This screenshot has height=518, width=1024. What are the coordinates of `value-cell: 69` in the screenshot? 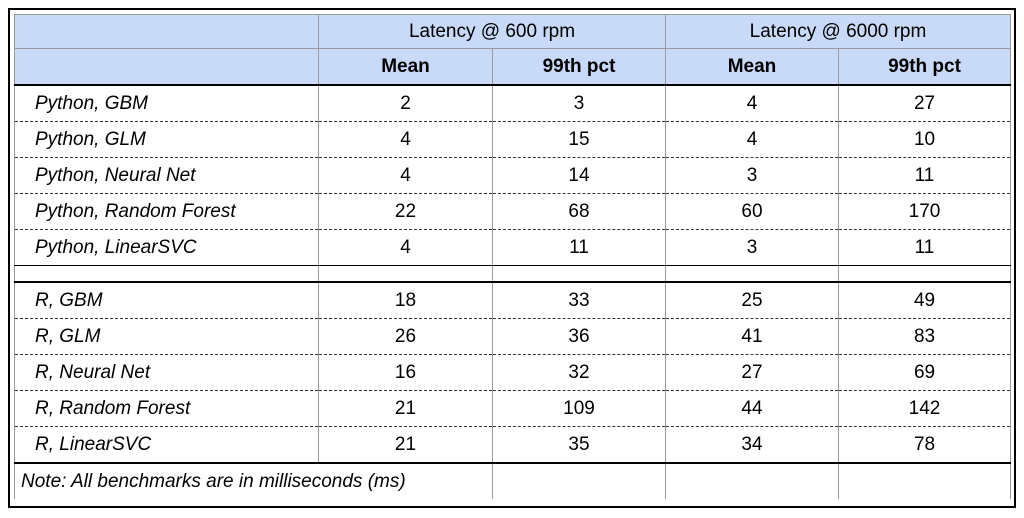 It's located at (924, 372).